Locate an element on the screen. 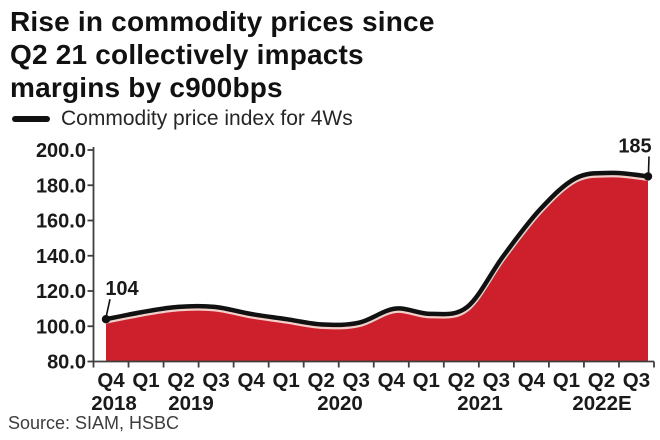  y-axis-label: 200.0 is located at coordinates (61, 151).